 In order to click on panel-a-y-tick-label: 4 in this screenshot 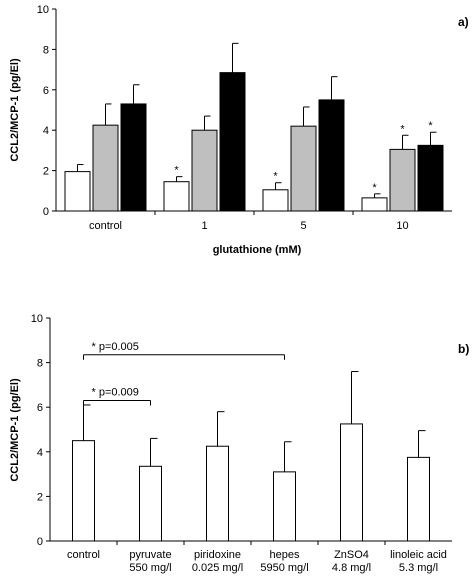, I will do `click(46, 131)`.